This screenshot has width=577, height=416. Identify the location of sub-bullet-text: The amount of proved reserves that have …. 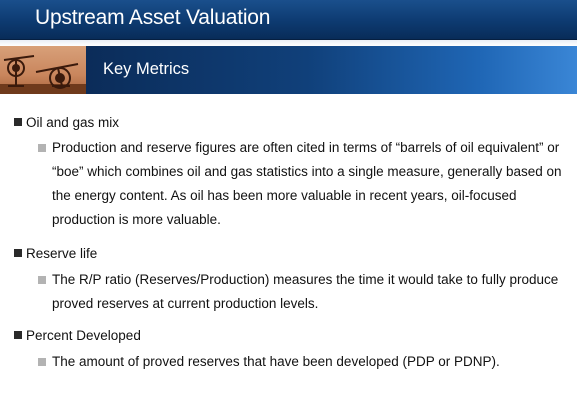
(276, 361).